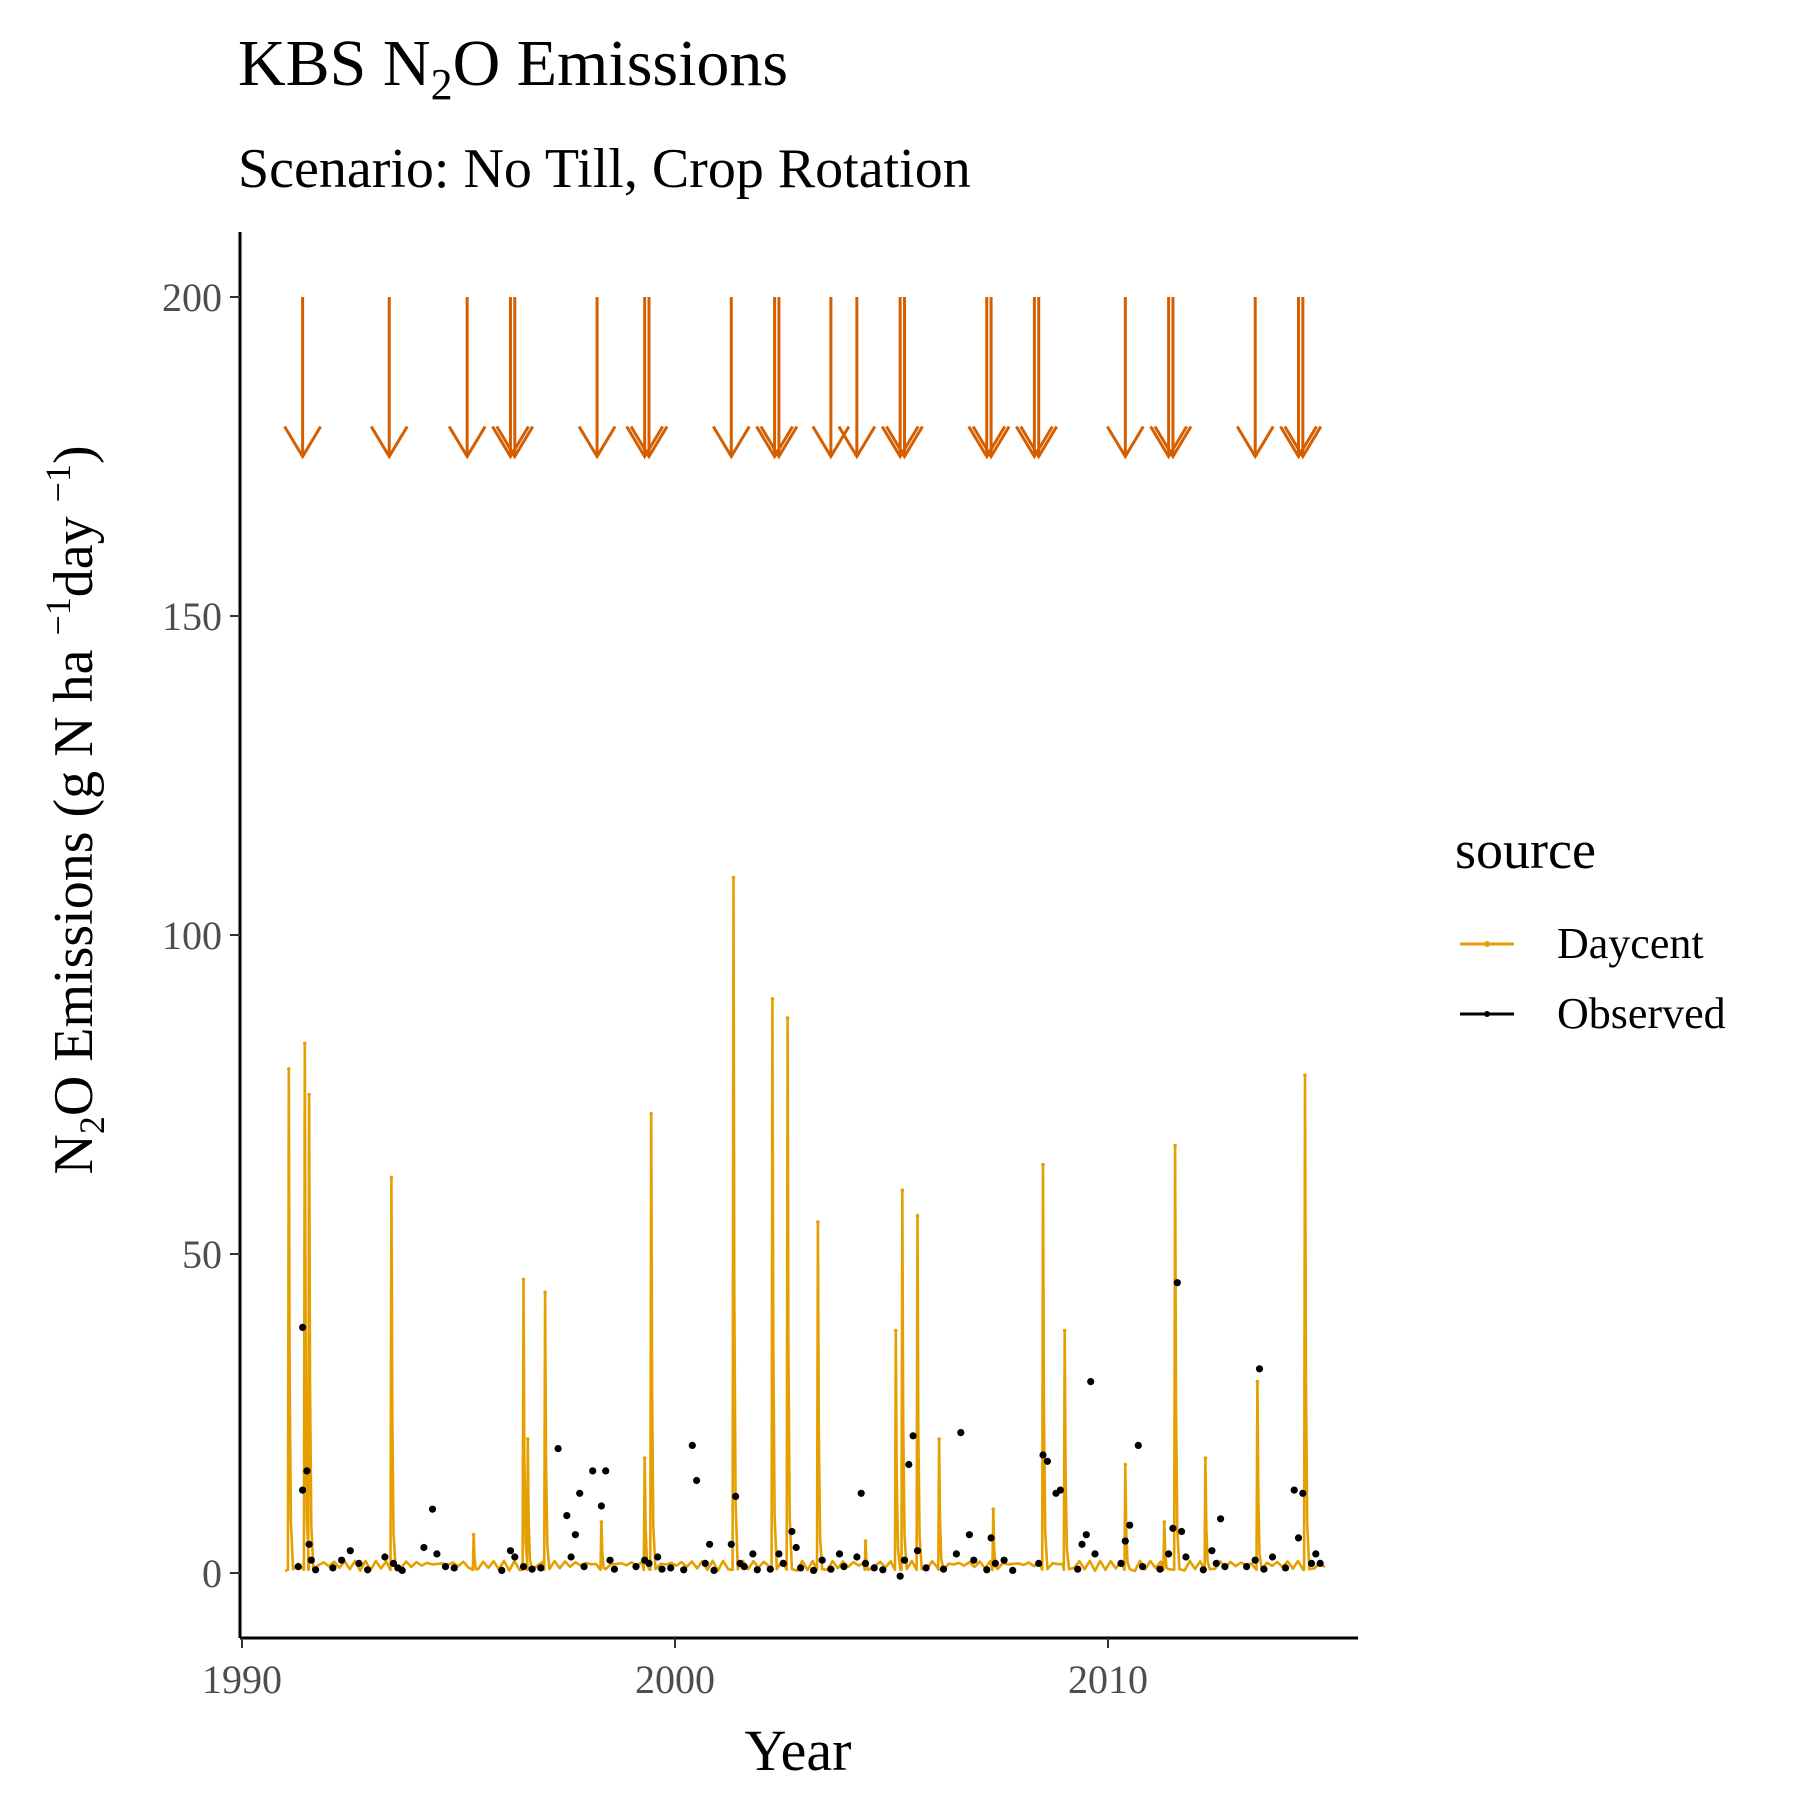 This screenshot has height=1800, width=1800. Describe the element at coordinates (192, 297) in the screenshot. I see `y-tick-label: 200` at that location.